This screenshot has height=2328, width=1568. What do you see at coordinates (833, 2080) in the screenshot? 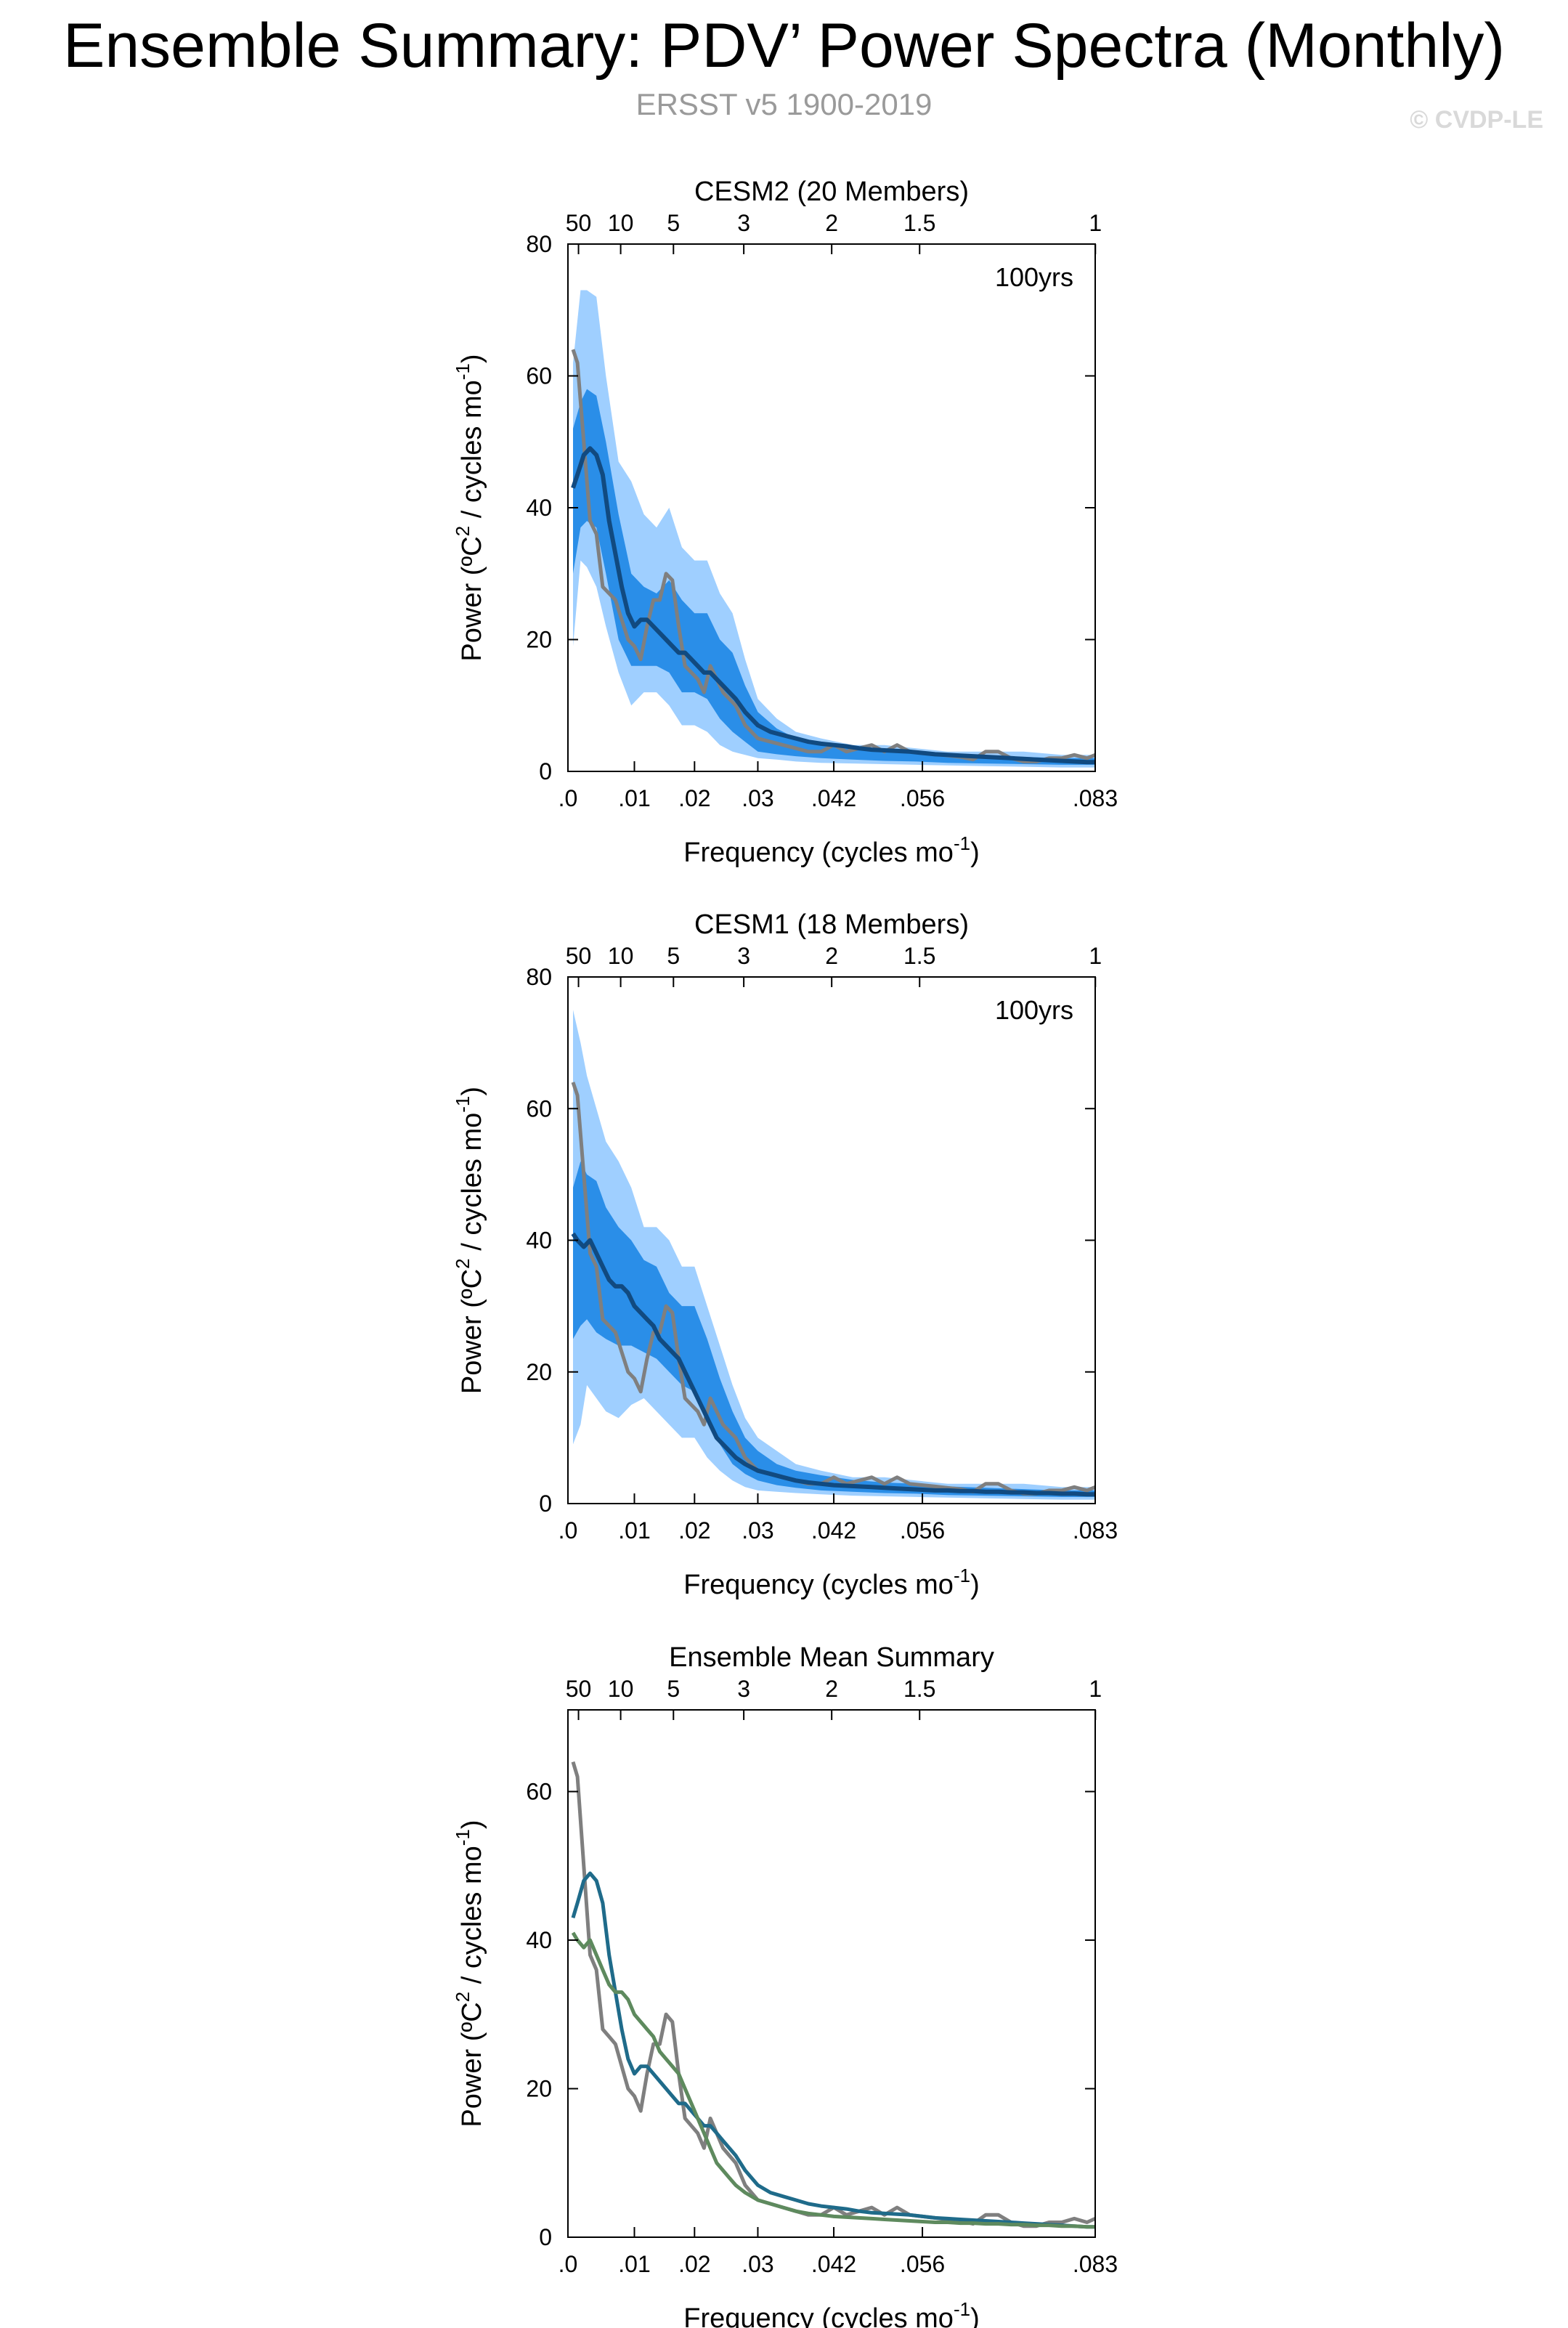
I see `cesm1-series-line` at bounding box center [833, 2080].